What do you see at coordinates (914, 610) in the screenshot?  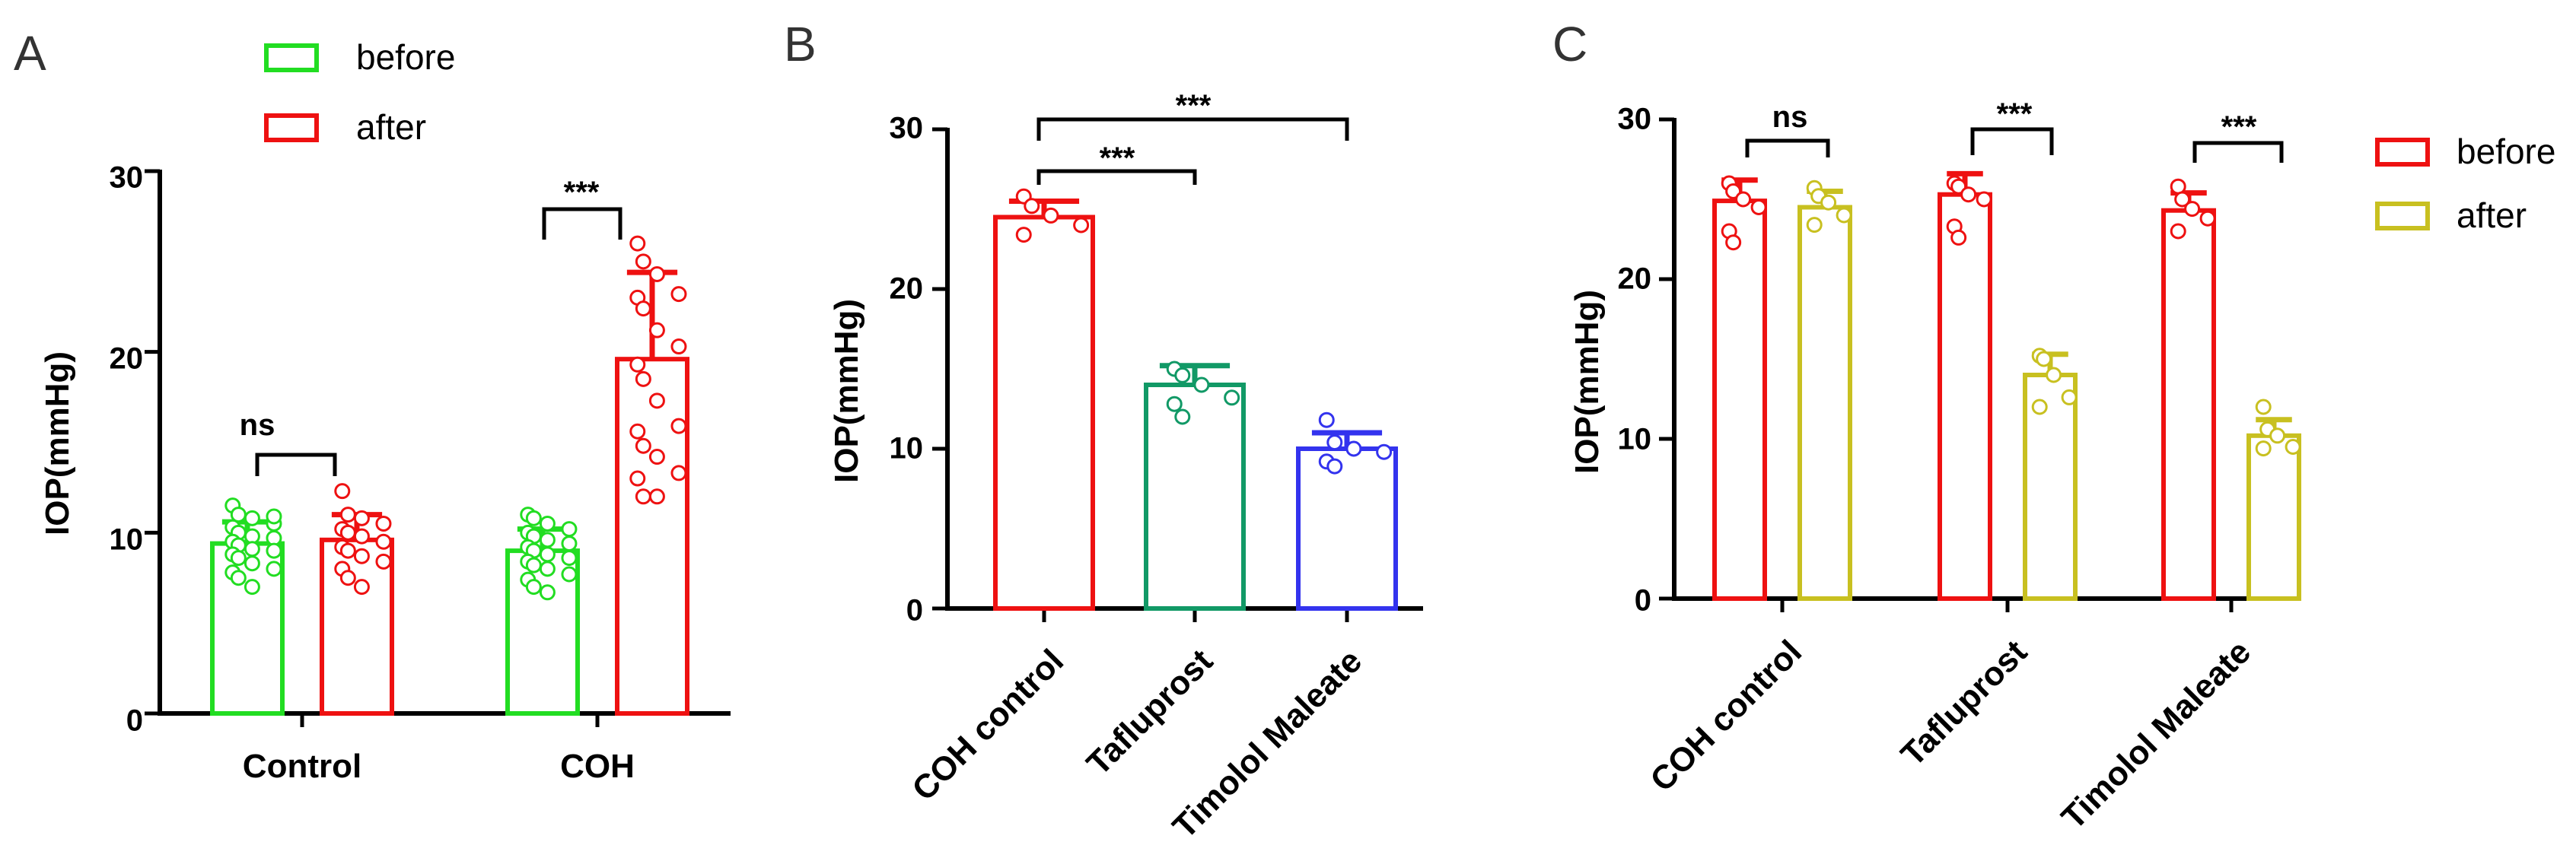 I see `panel-b-y-tick-label: 0` at bounding box center [914, 610].